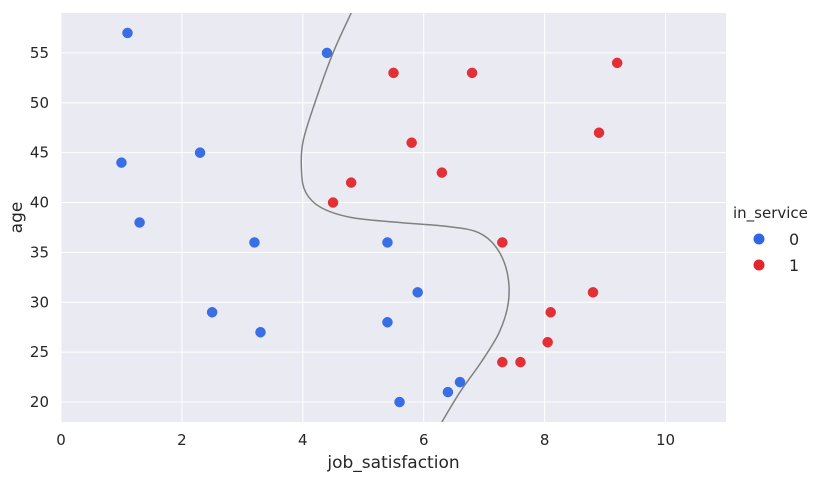  Describe the element at coordinates (39, 227) in the screenshot. I see `y-axis-ticks: 20 25 30 35 40 45 50 55` at that location.